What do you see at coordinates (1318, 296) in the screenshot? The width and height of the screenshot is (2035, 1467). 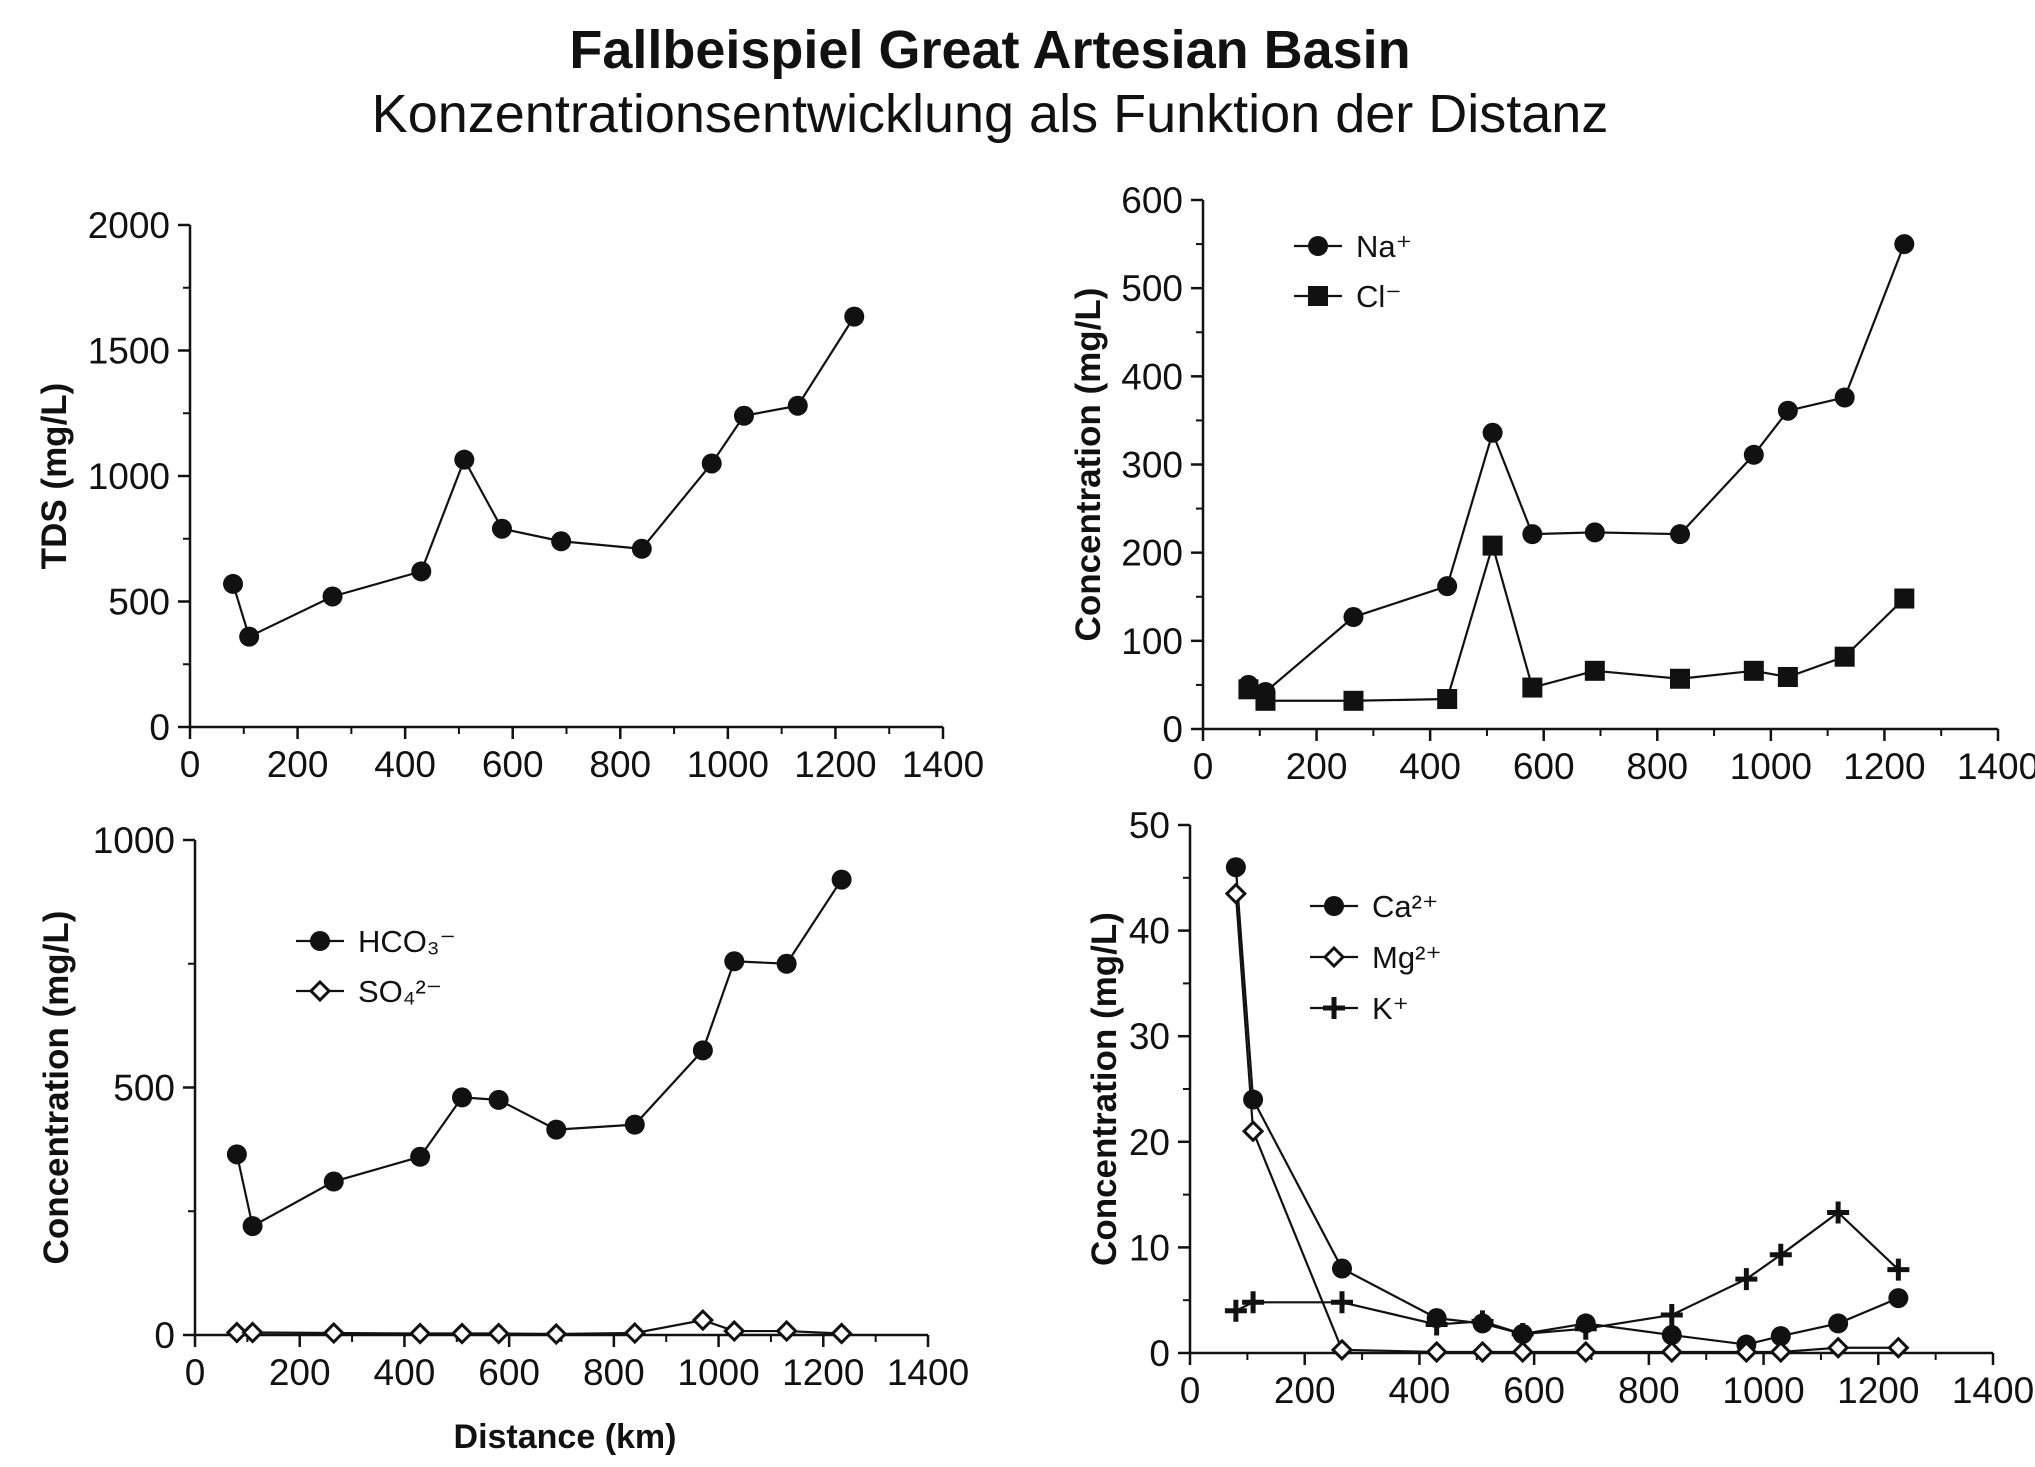 I see `legend-marker` at bounding box center [1318, 296].